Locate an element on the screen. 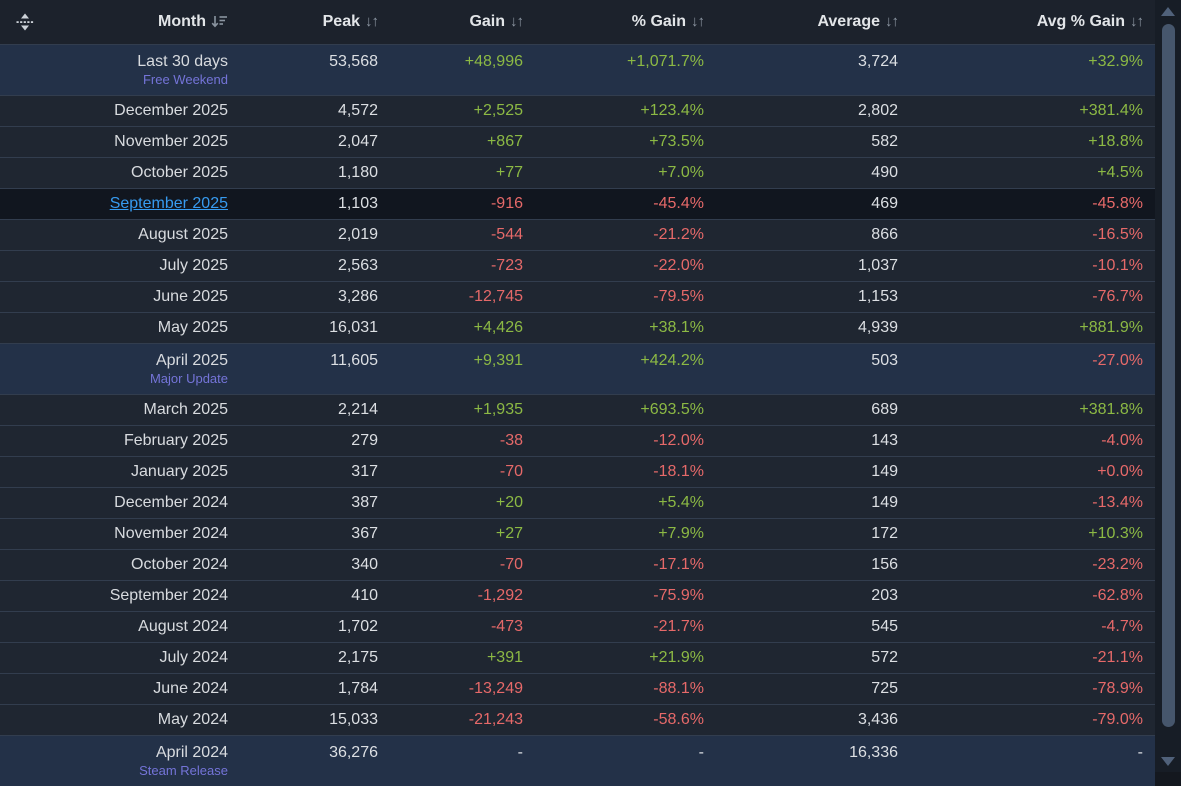 This screenshot has width=1181, height=786. pct-gain-cell: -45.4% is located at coordinates (625, 204).